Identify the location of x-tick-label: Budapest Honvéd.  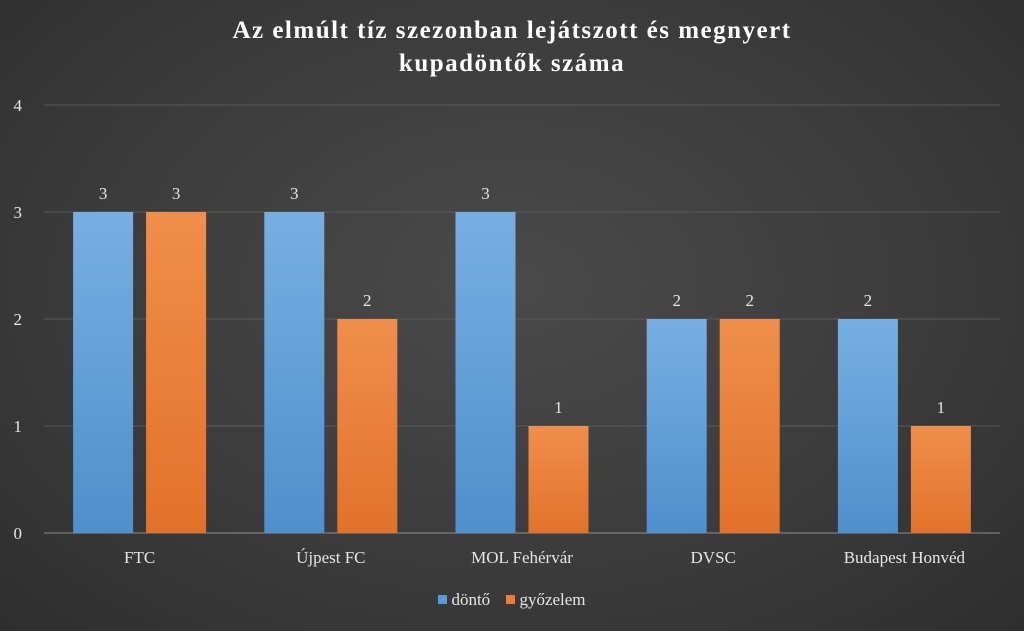
(905, 557).